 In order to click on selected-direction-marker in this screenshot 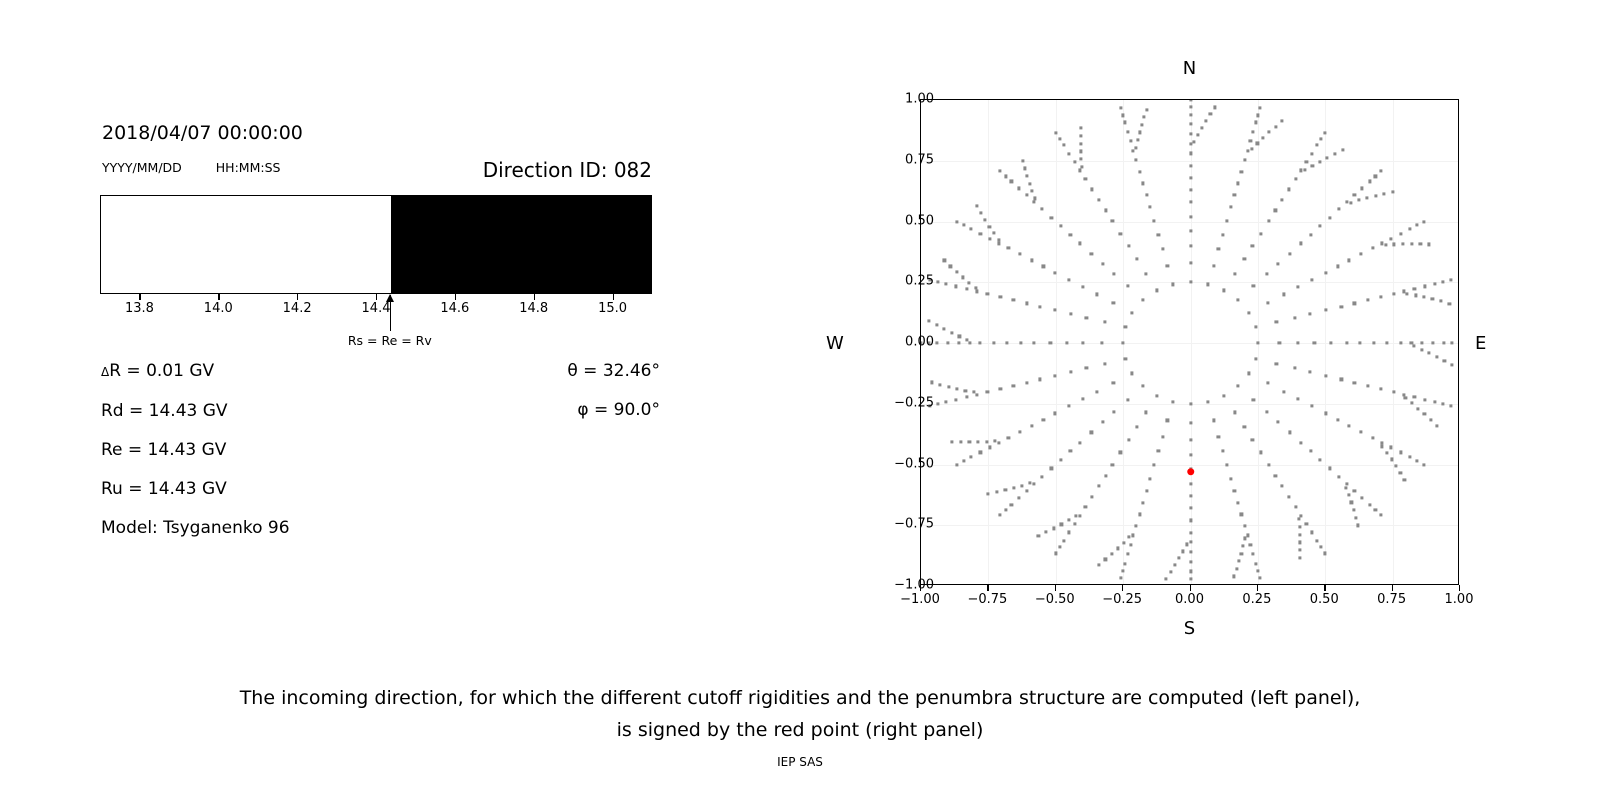, I will do `click(1190, 472)`.